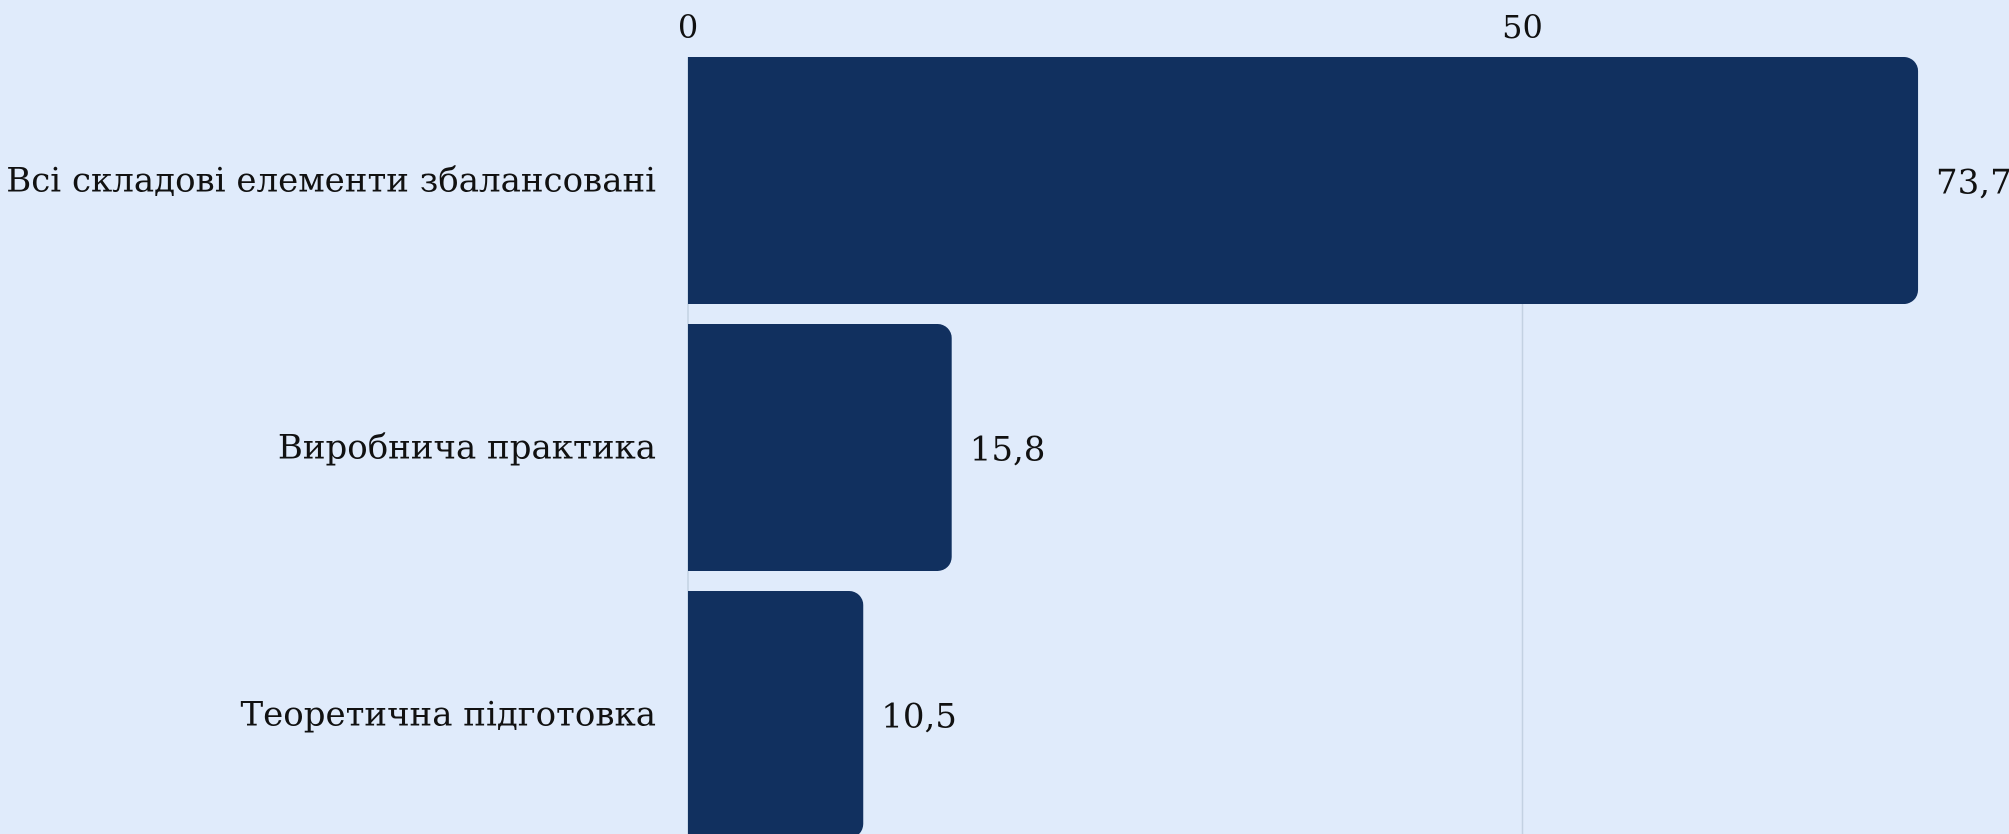 The image size is (2009, 834). I want to click on value-label: 73,7, so click(1972, 183).